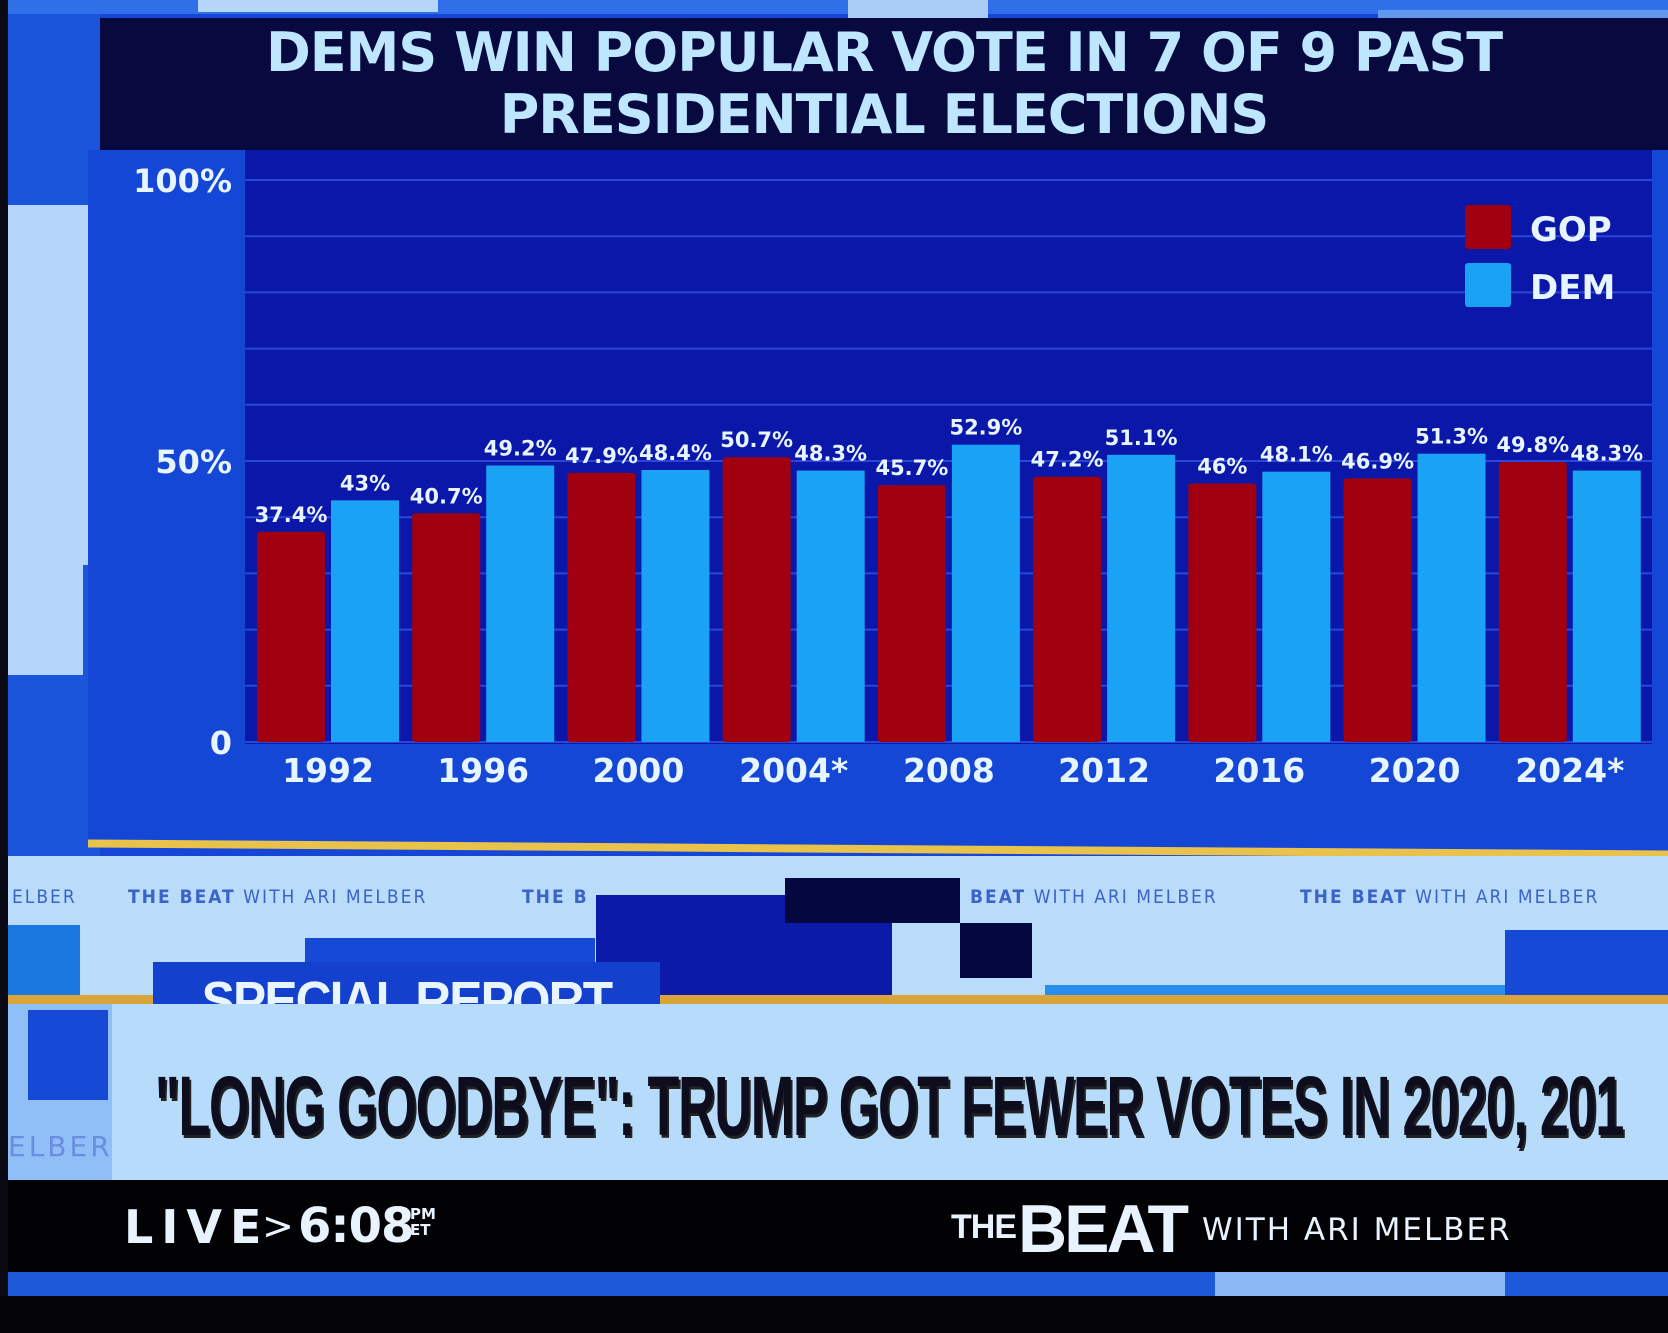 The height and width of the screenshot is (1333, 1668). What do you see at coordinates (884, 114) in the screenshot?
I see `chart-title-line-2: PRESIDENTIAL ELECTIONS` at bounding box center [884, 114].